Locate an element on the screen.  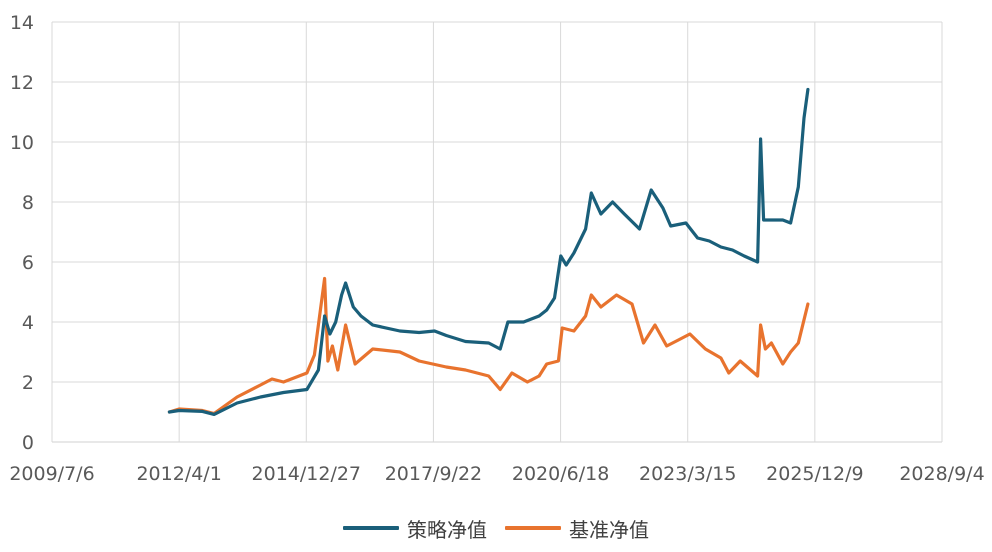
legend-label-strategy: 策略净值 is located at coordinates (447, 529).